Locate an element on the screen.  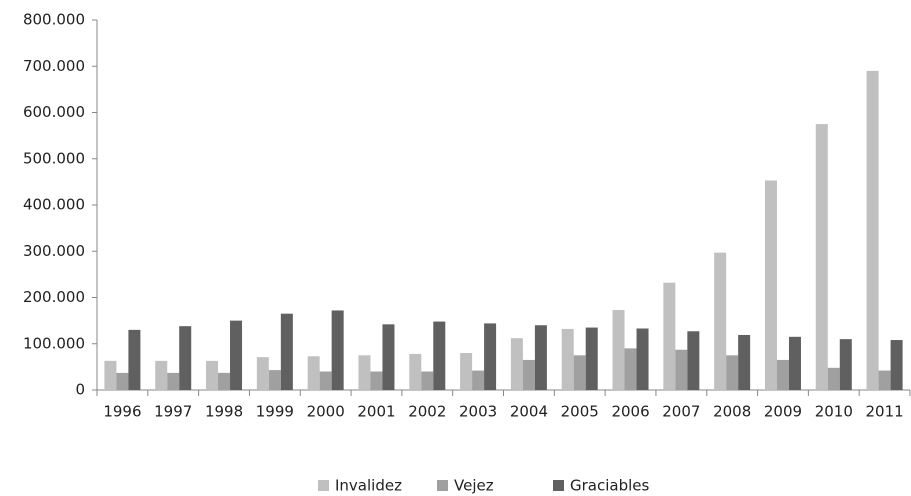
x-tick-label: 1997 is located at coordinates (173, 412).